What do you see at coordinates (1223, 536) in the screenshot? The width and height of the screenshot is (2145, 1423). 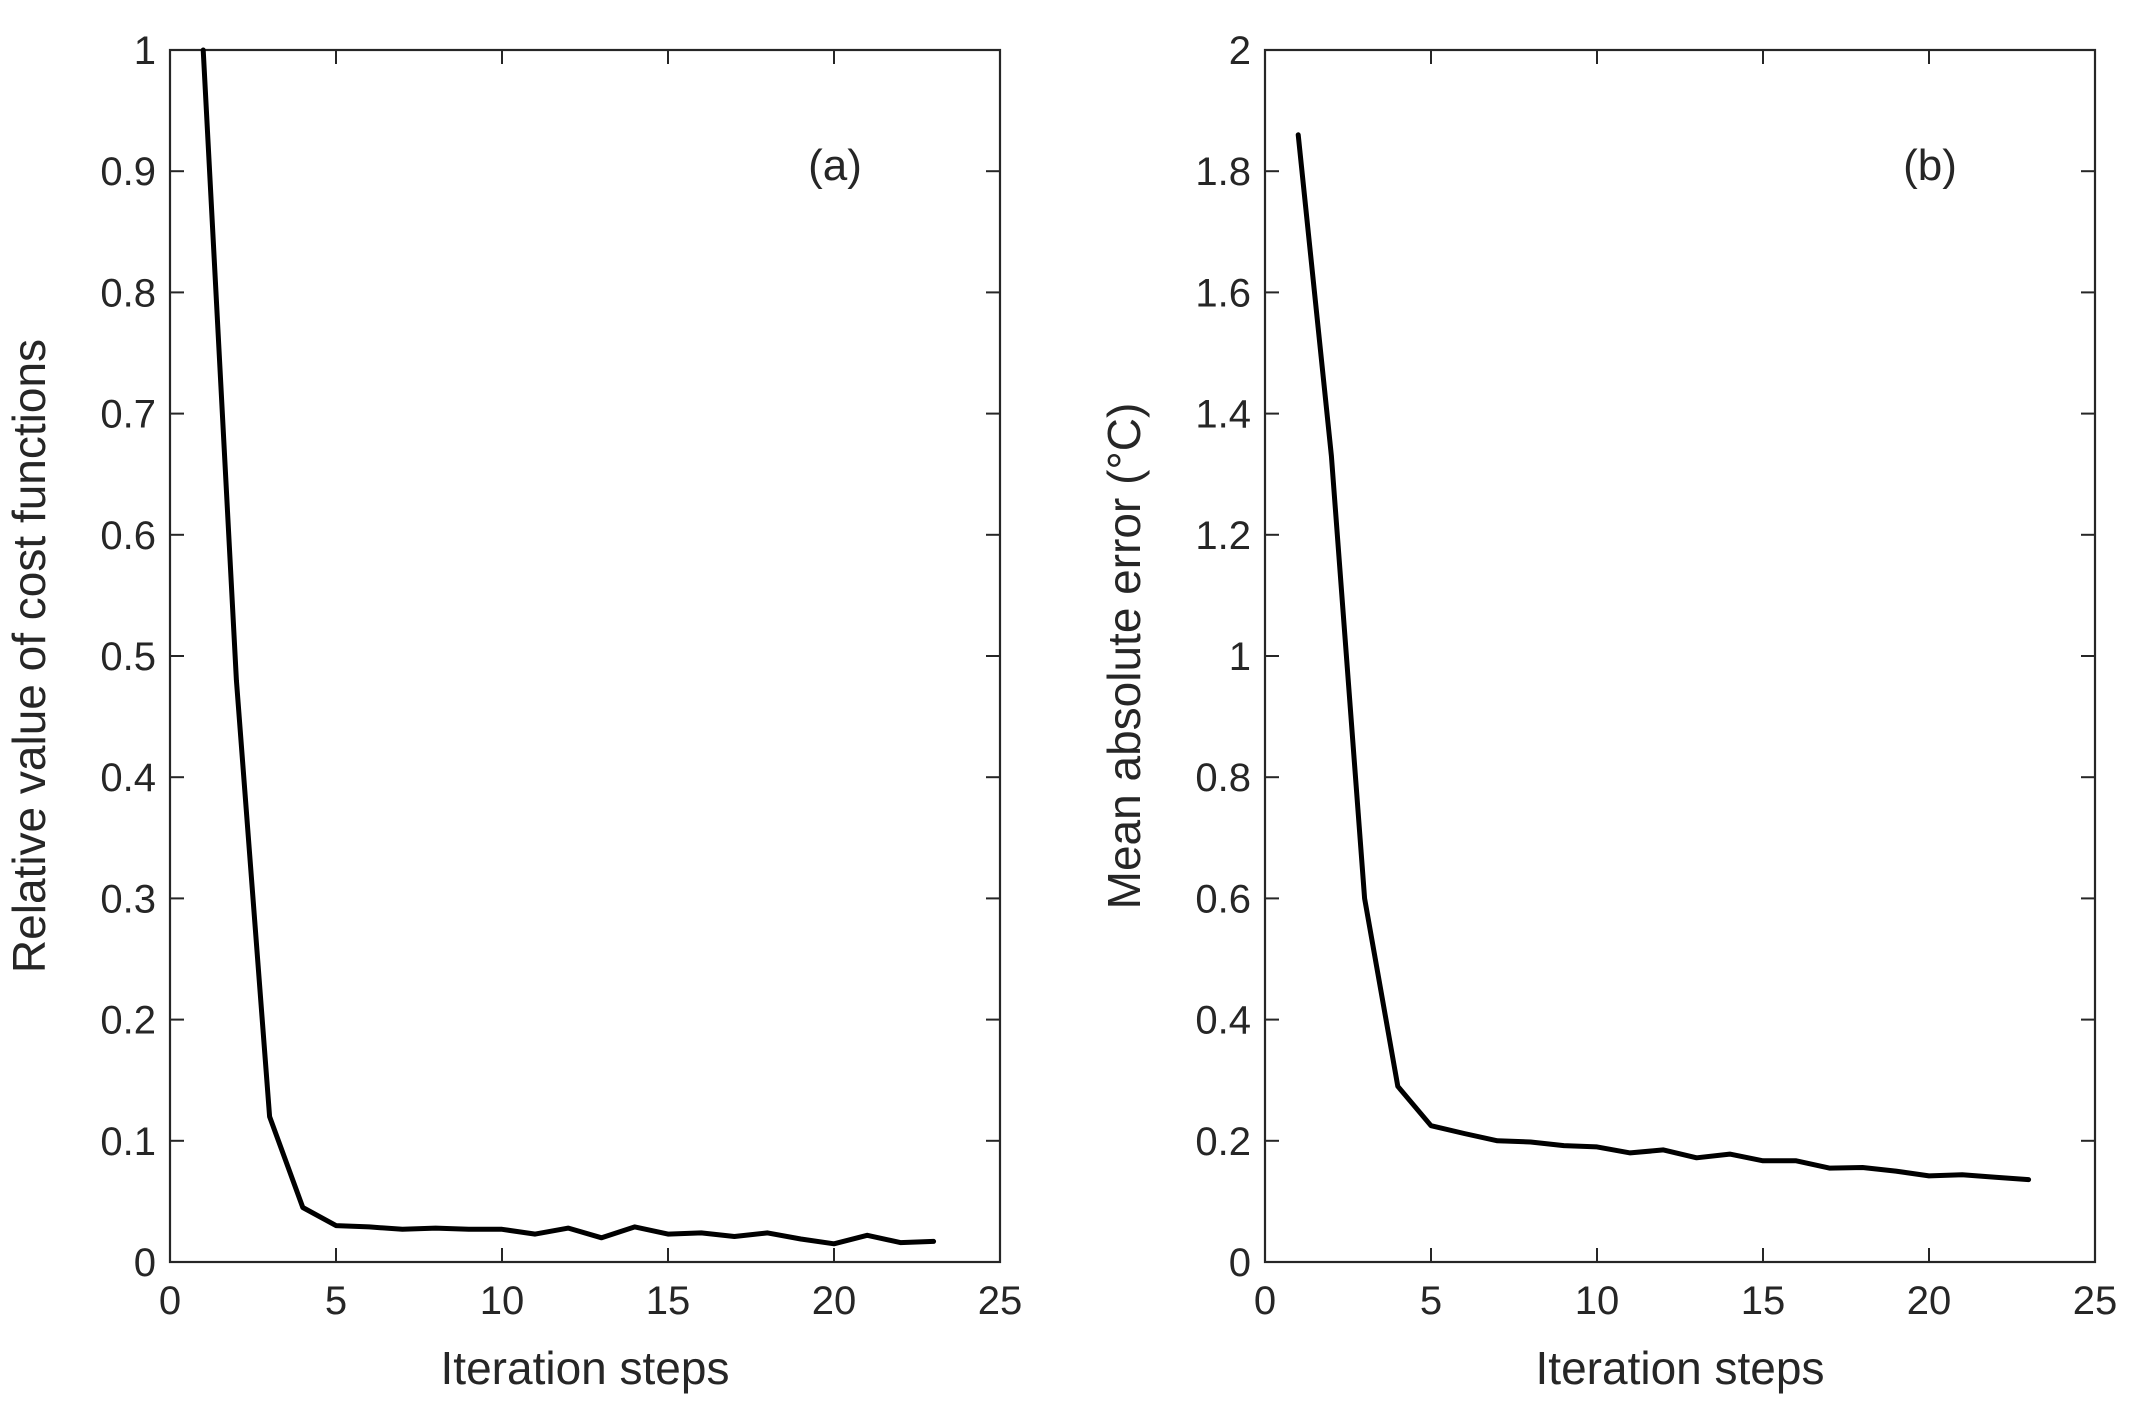 I see `y-tick-label: 1.2` at bounding box center [1223, 536].